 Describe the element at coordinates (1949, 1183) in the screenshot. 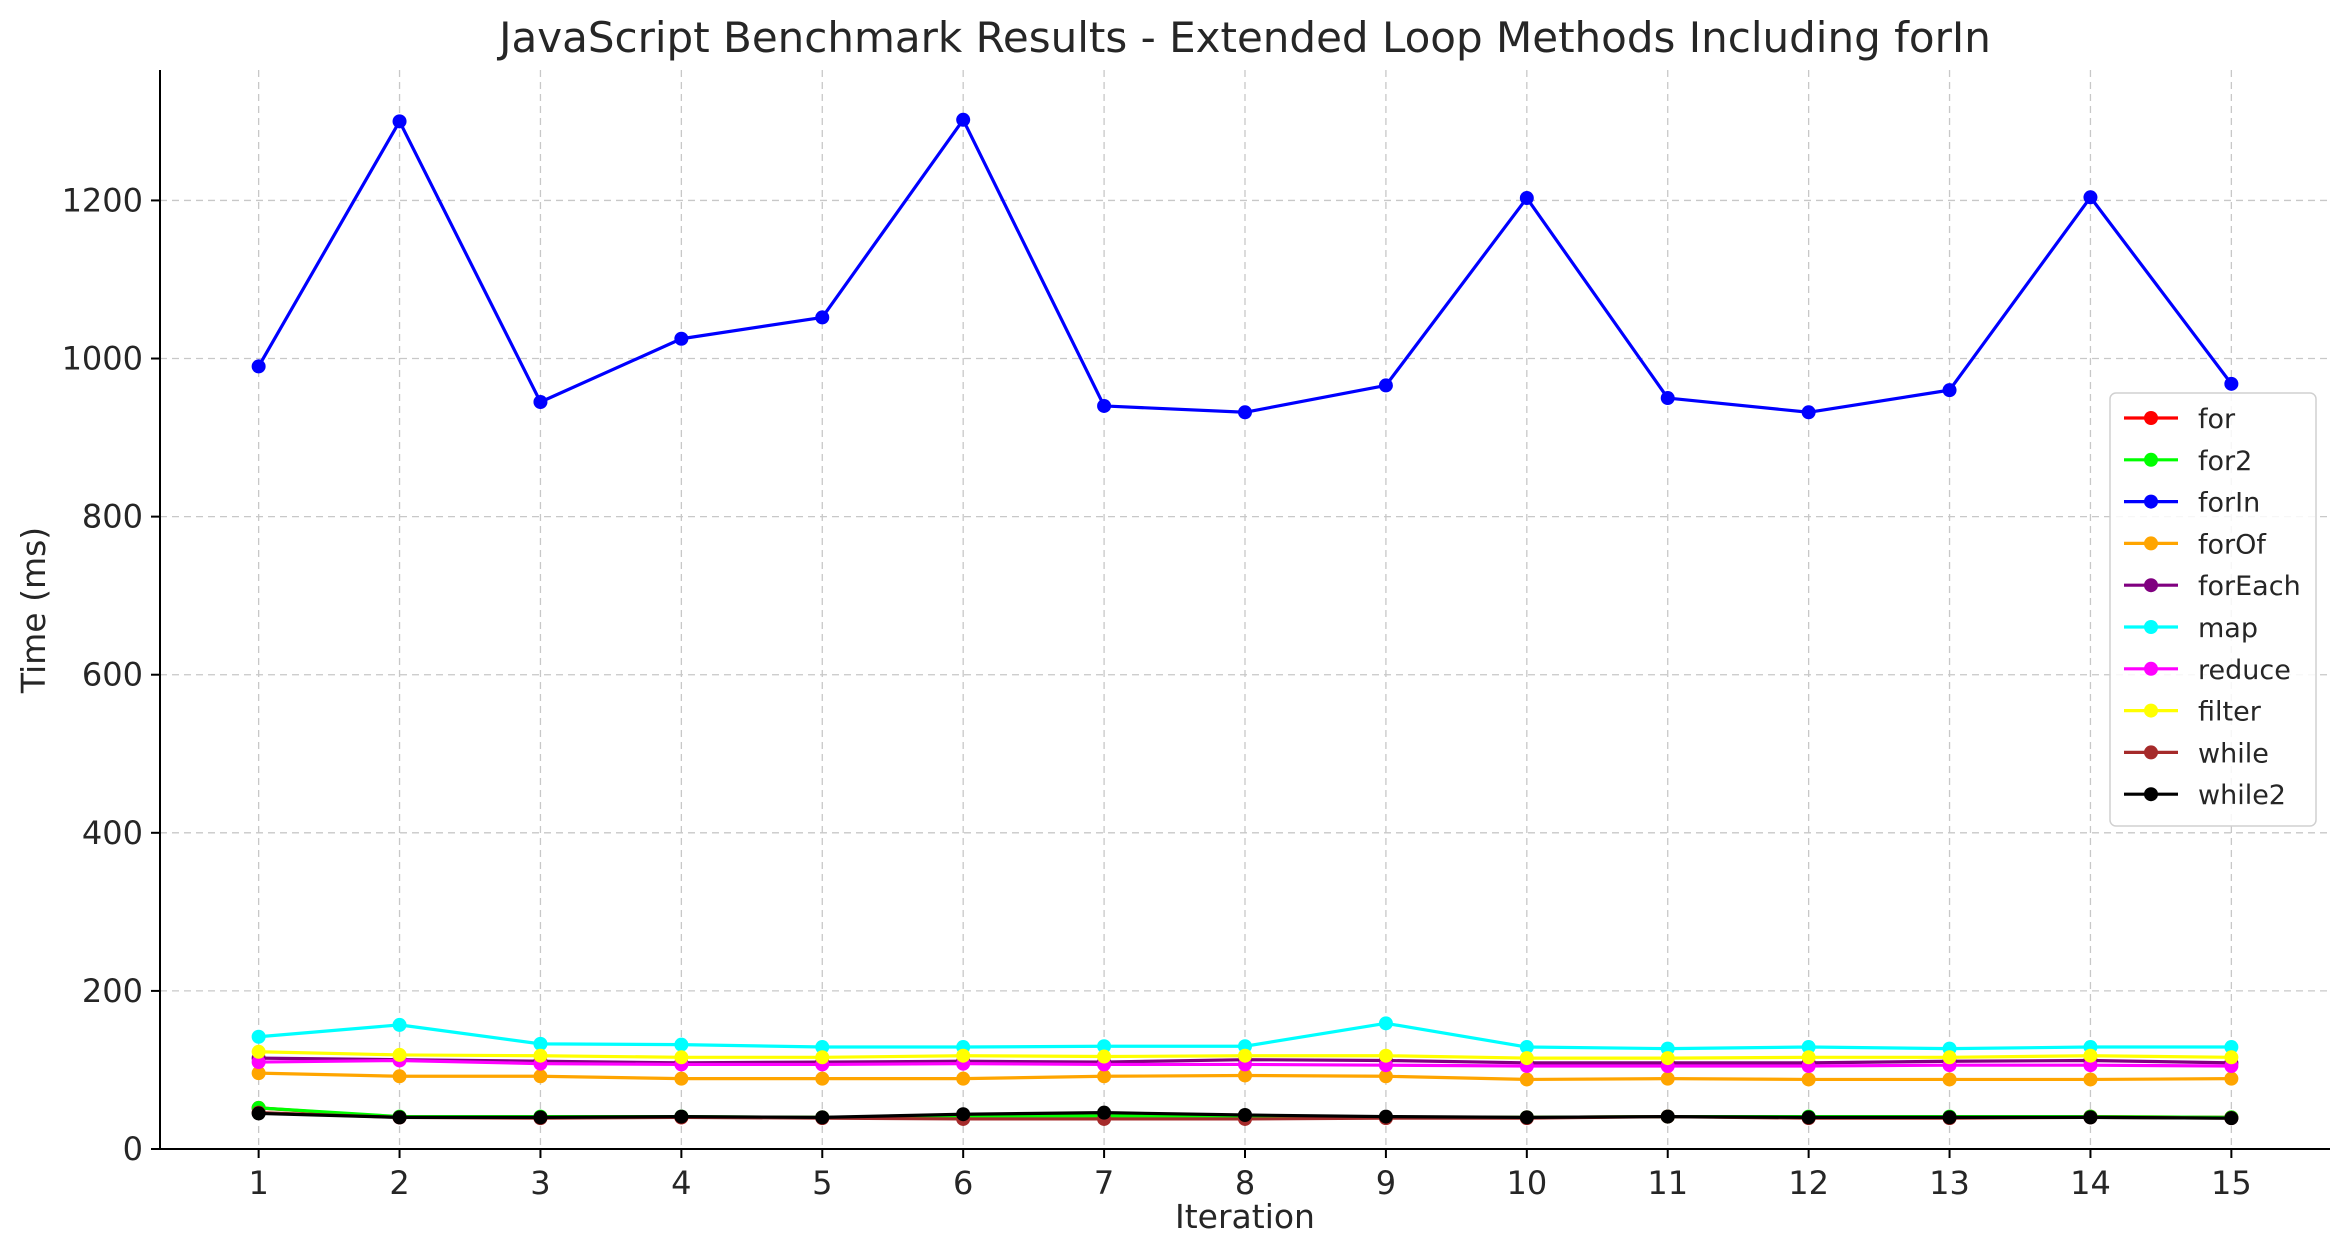

I see `x-tick-label: 13` at that location.